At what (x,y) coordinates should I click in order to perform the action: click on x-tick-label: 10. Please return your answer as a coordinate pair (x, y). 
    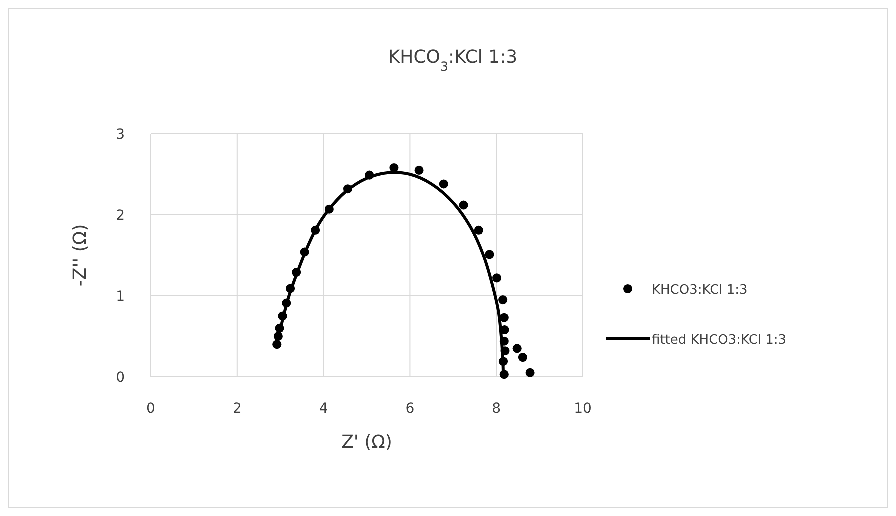
    Looking at the image, I should click on (583, 409).